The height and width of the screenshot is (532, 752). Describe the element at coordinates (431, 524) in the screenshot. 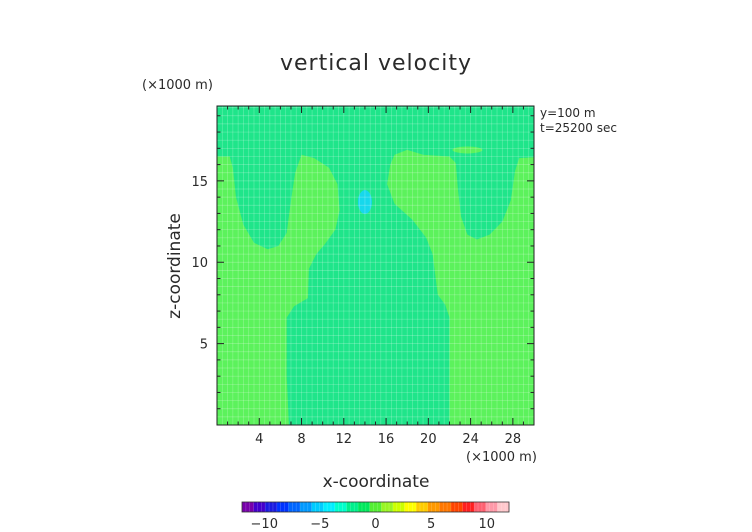

I see `colorbar-tick-label: 5` at that location.